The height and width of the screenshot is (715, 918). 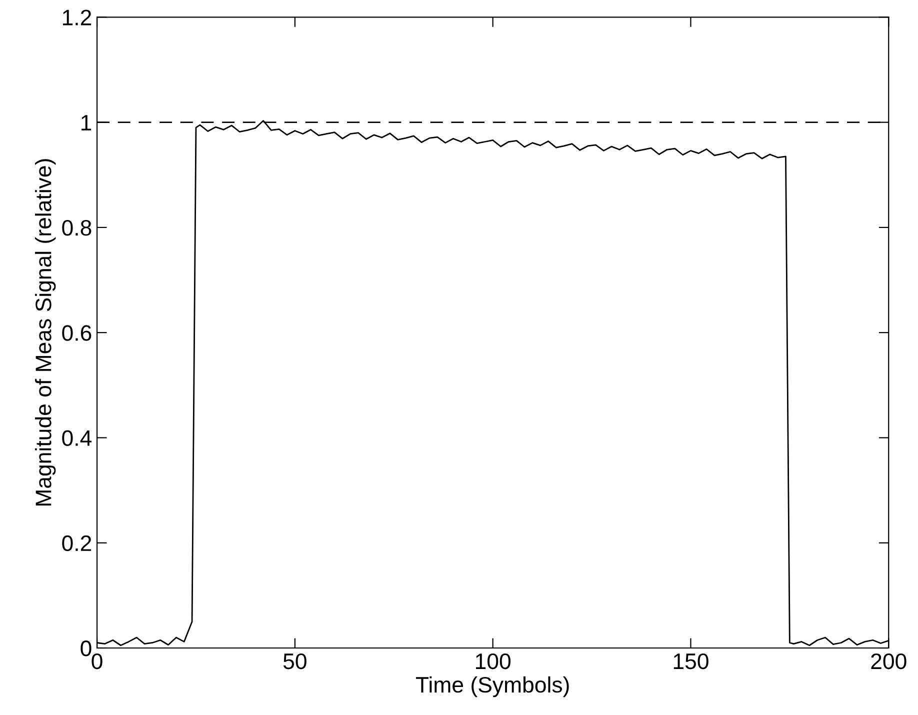 What do you see at coordinates (77, 228) in the screenshot?
I see `y-tick-label: 0.8` at bounding box center [77, 228].